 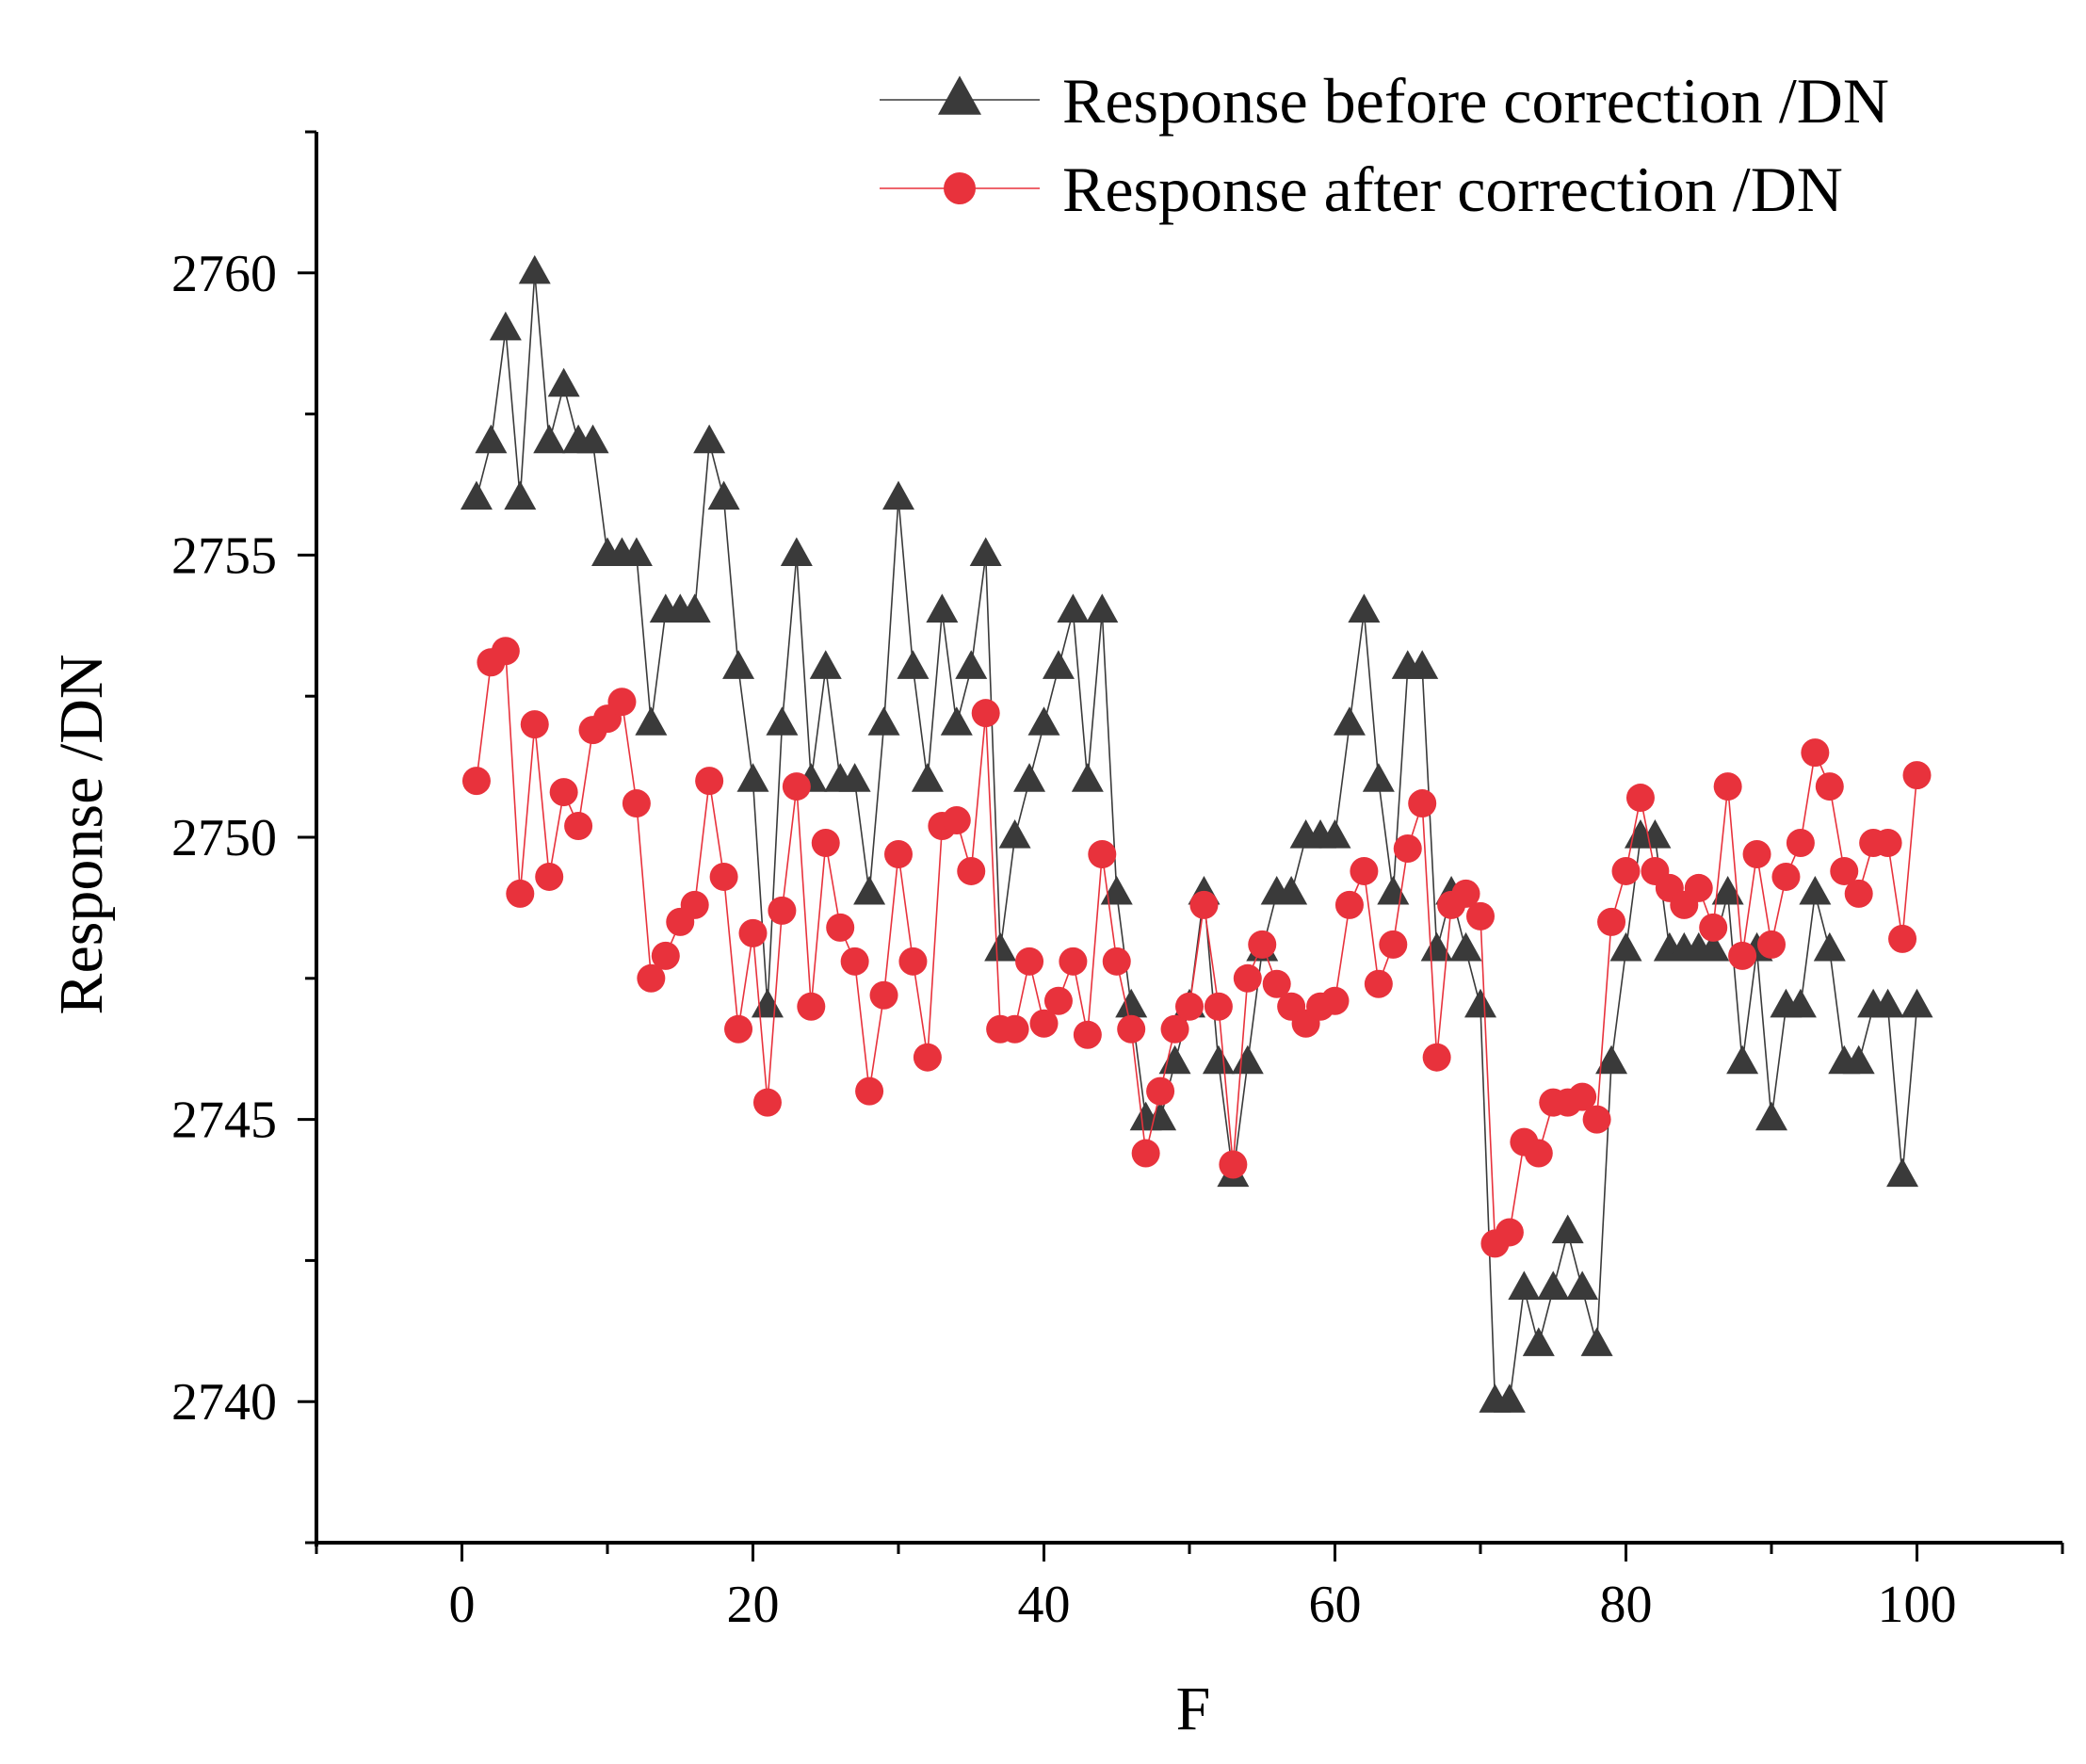 What do you see at coordinates (1335, 1605) in the screenshot?
I see `x-tick-label: 60` at bounding box center [1335, 1605].